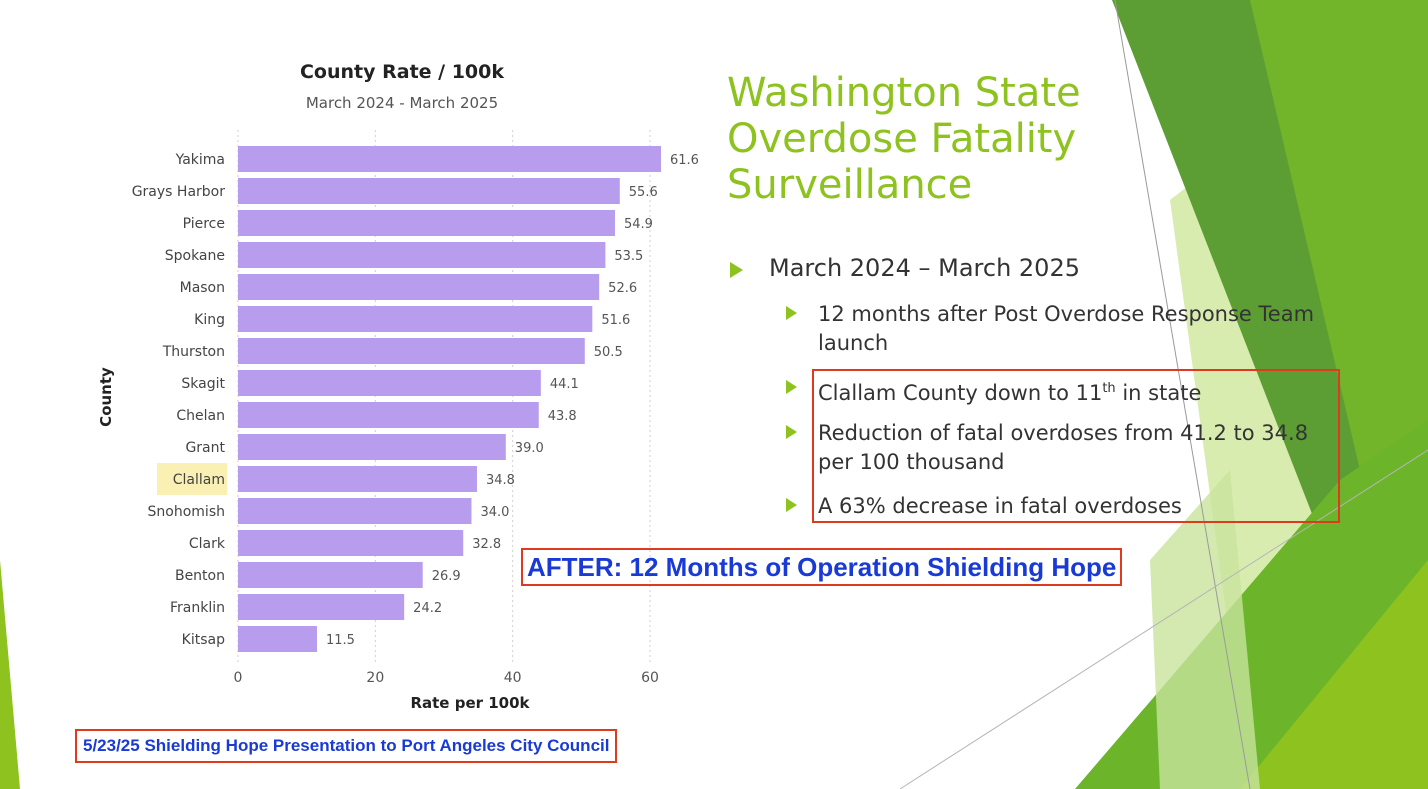 The height and width of the screenshot is (789, 1428). What do you see at coordinates (1000, 506) in the screenshot?
I see `sub-bullet-text: A 63% decrease in fatal overdoses` at bounding box center [1000, 506].